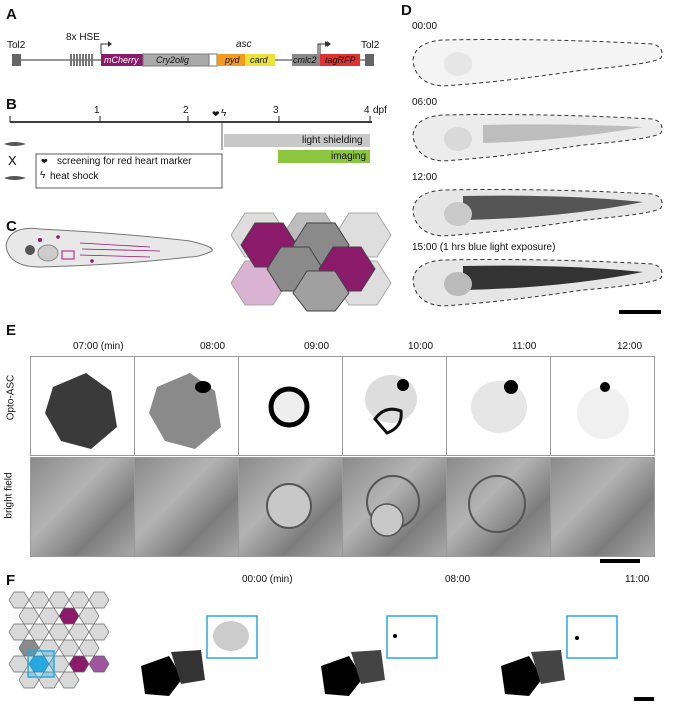  Describe the element at coordinates (630, 346) in the screenshot. I see `e-time-5: 12:00` at that location.